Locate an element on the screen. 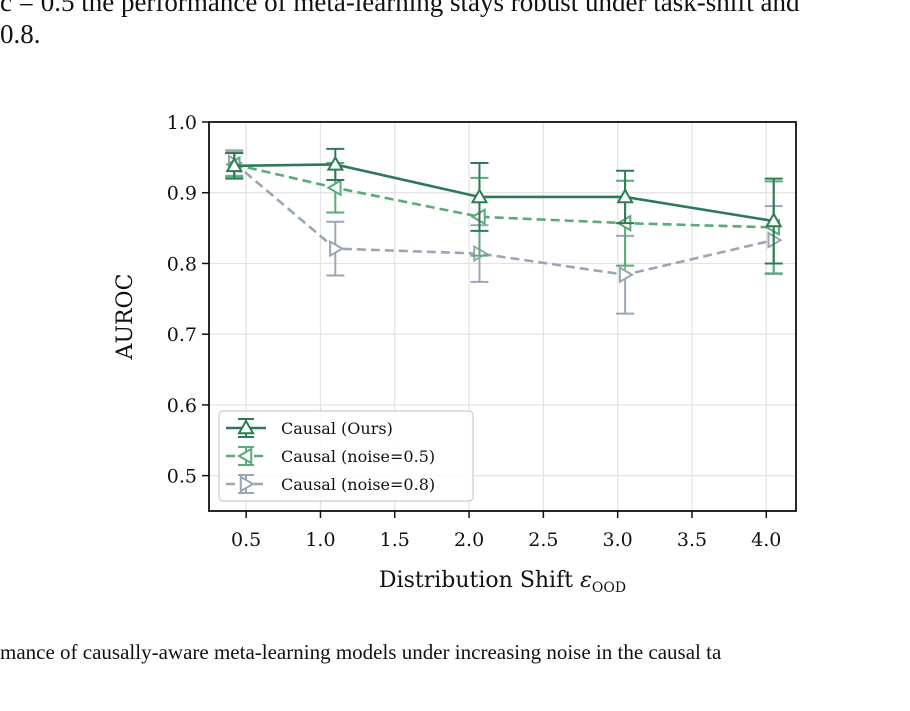 The width and height of the screenshot is (910, 711). y-tick-label: 0.8 is located at coordinates (182, 264).